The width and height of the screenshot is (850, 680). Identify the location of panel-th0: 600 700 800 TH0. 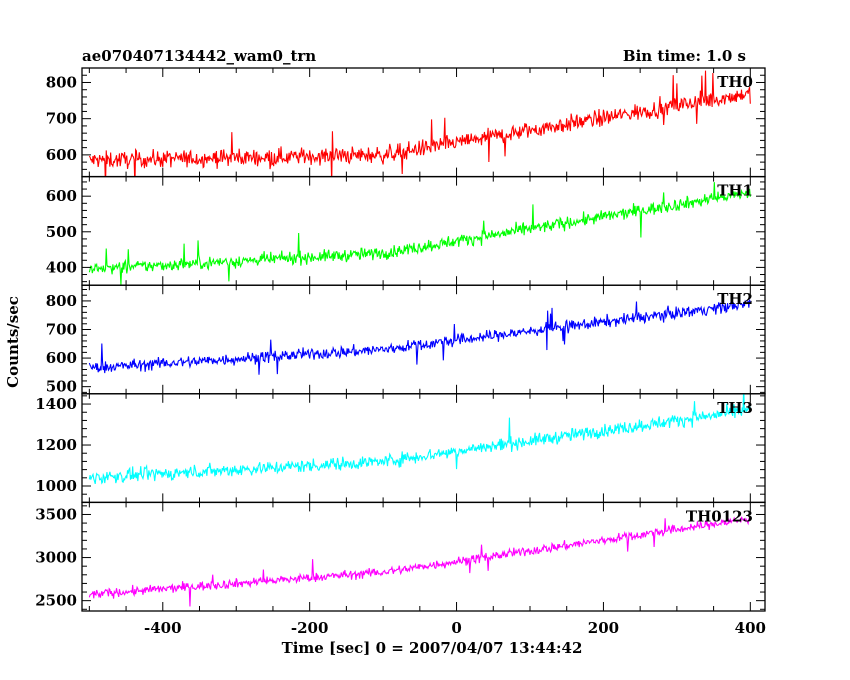
(406, 122).